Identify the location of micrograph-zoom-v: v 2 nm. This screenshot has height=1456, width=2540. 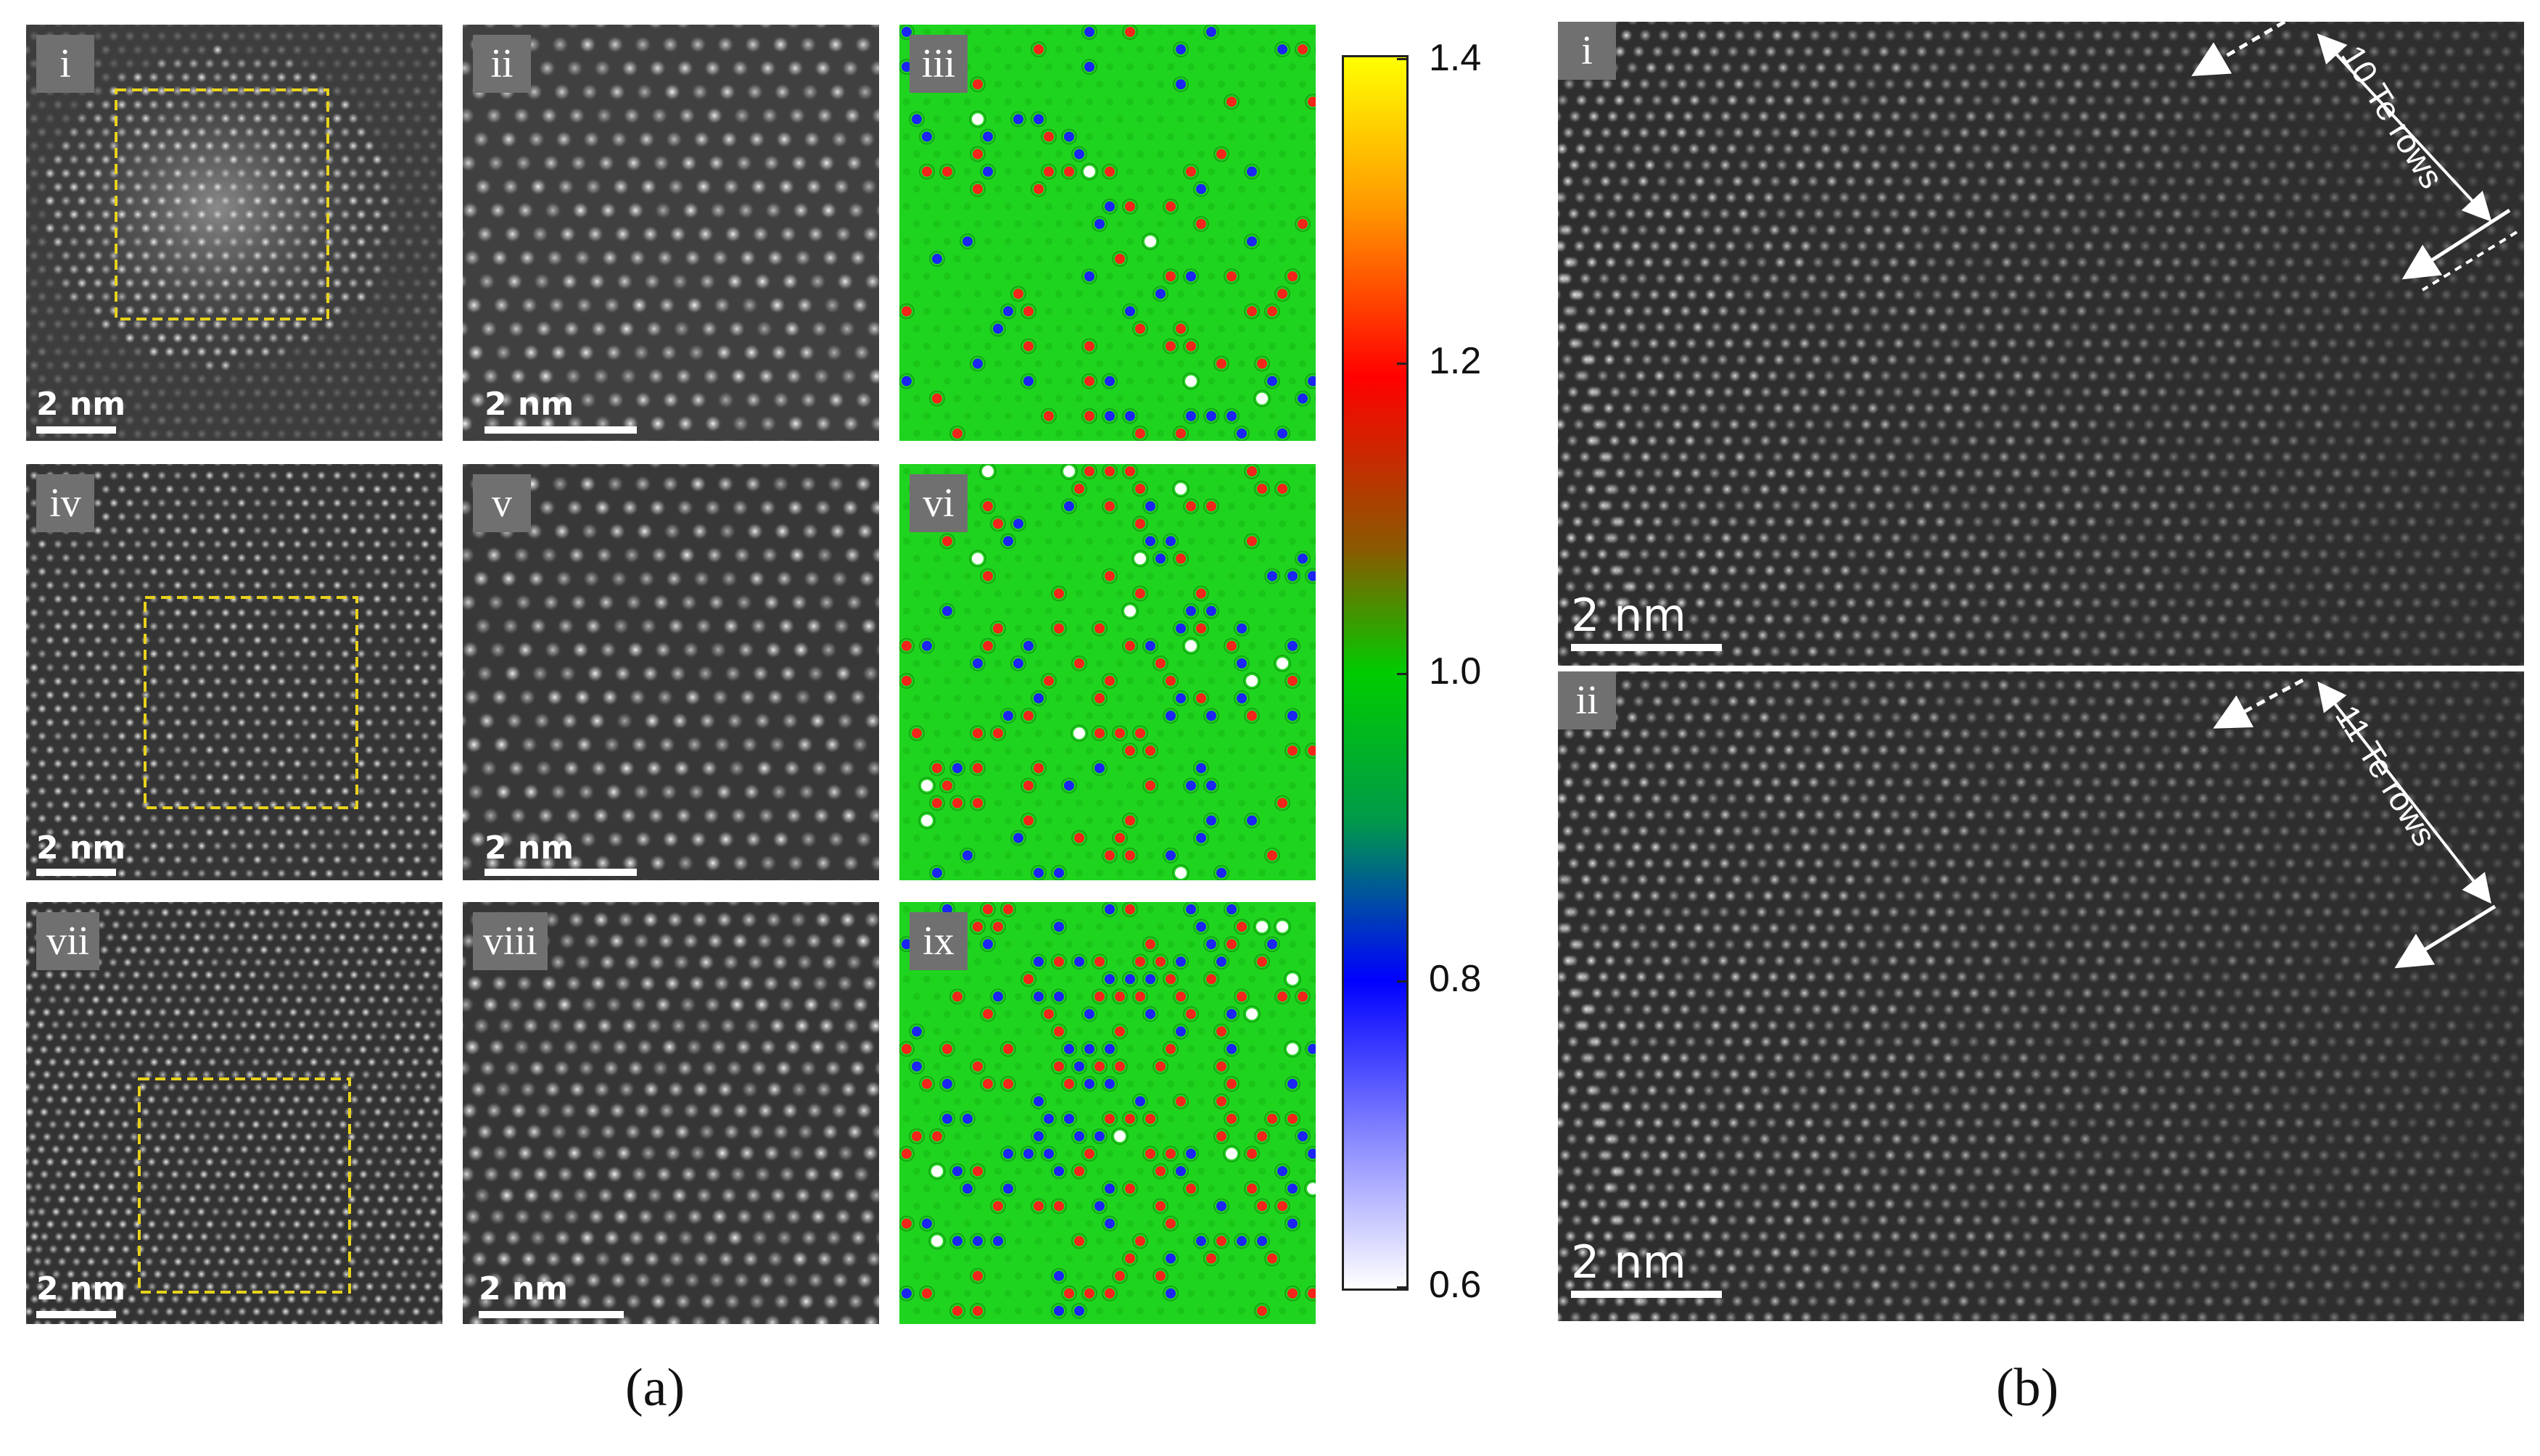
(671, 672).